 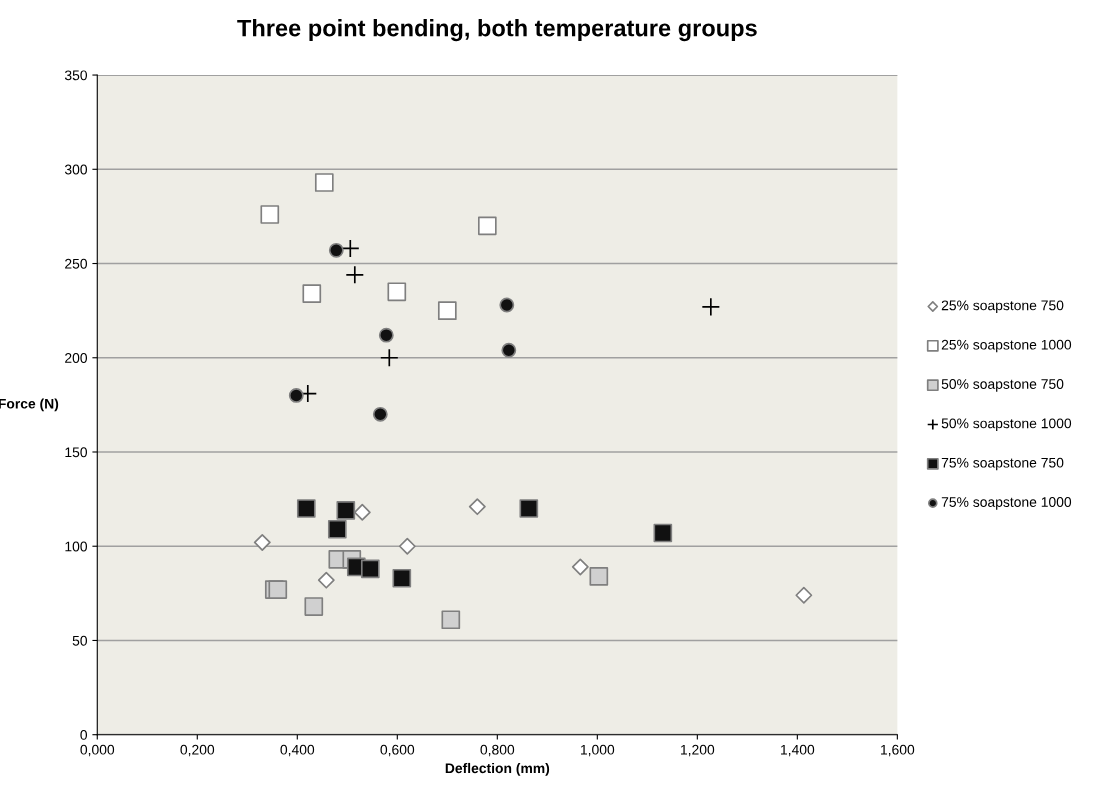 I want to click on y-tick-label: 50, so click(x=80, y=640).